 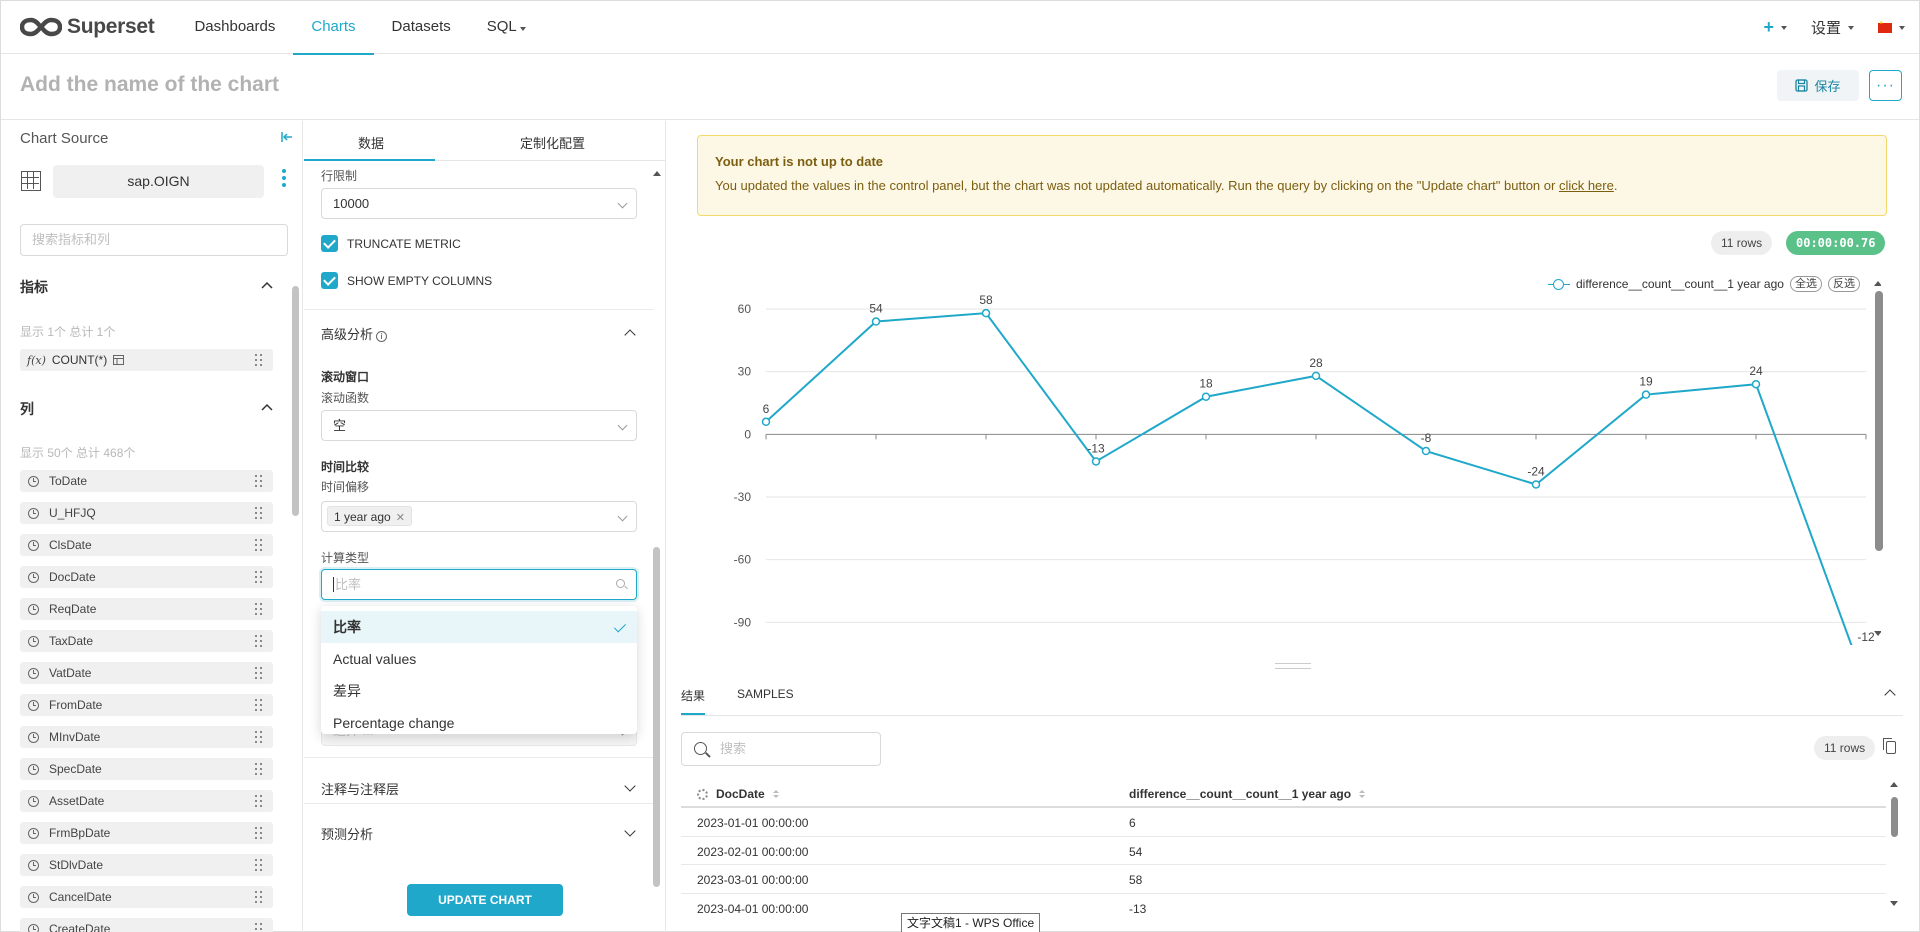 I want to click on column-item: ToDate, so click(x=146, y=481).